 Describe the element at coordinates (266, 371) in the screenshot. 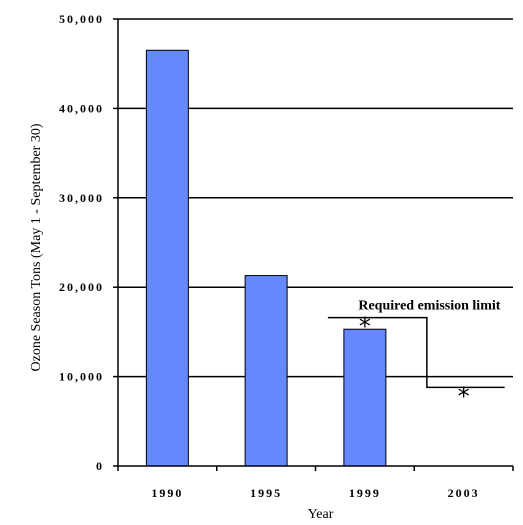

I see `bar-1995` at that location.